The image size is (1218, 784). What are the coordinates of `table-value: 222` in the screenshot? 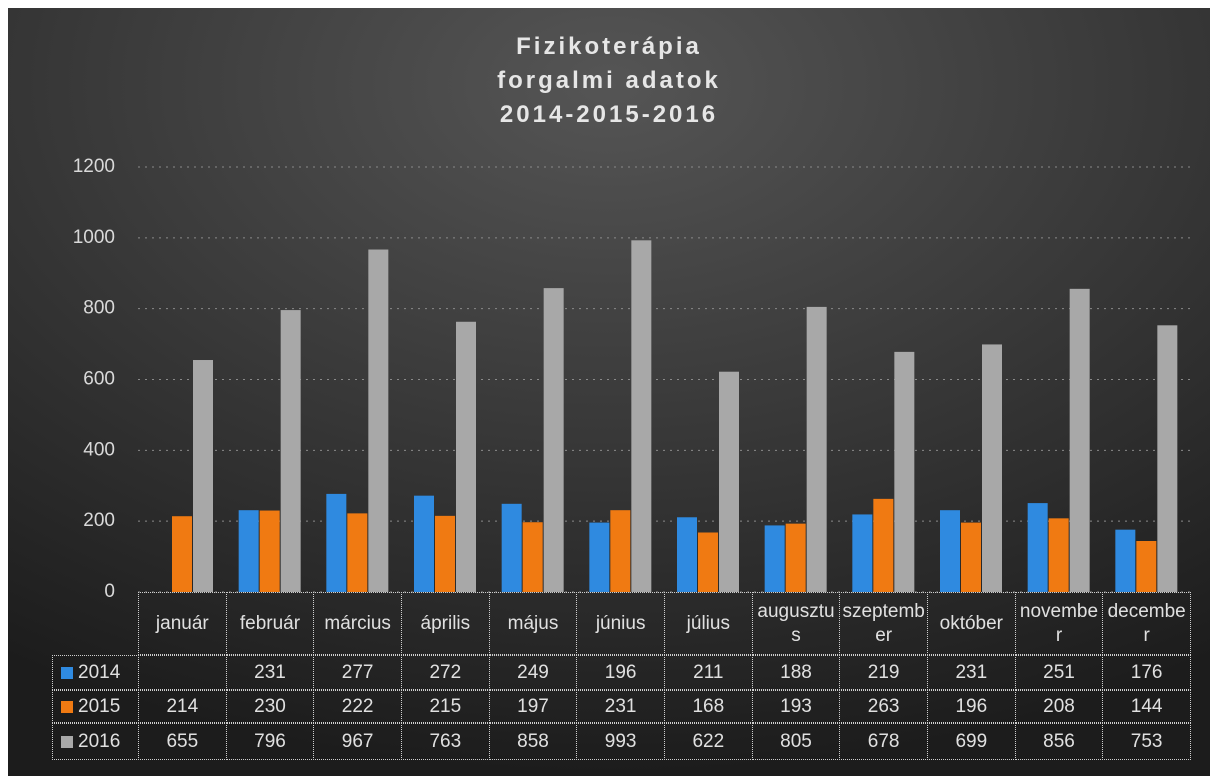 It's located at (357, 706).